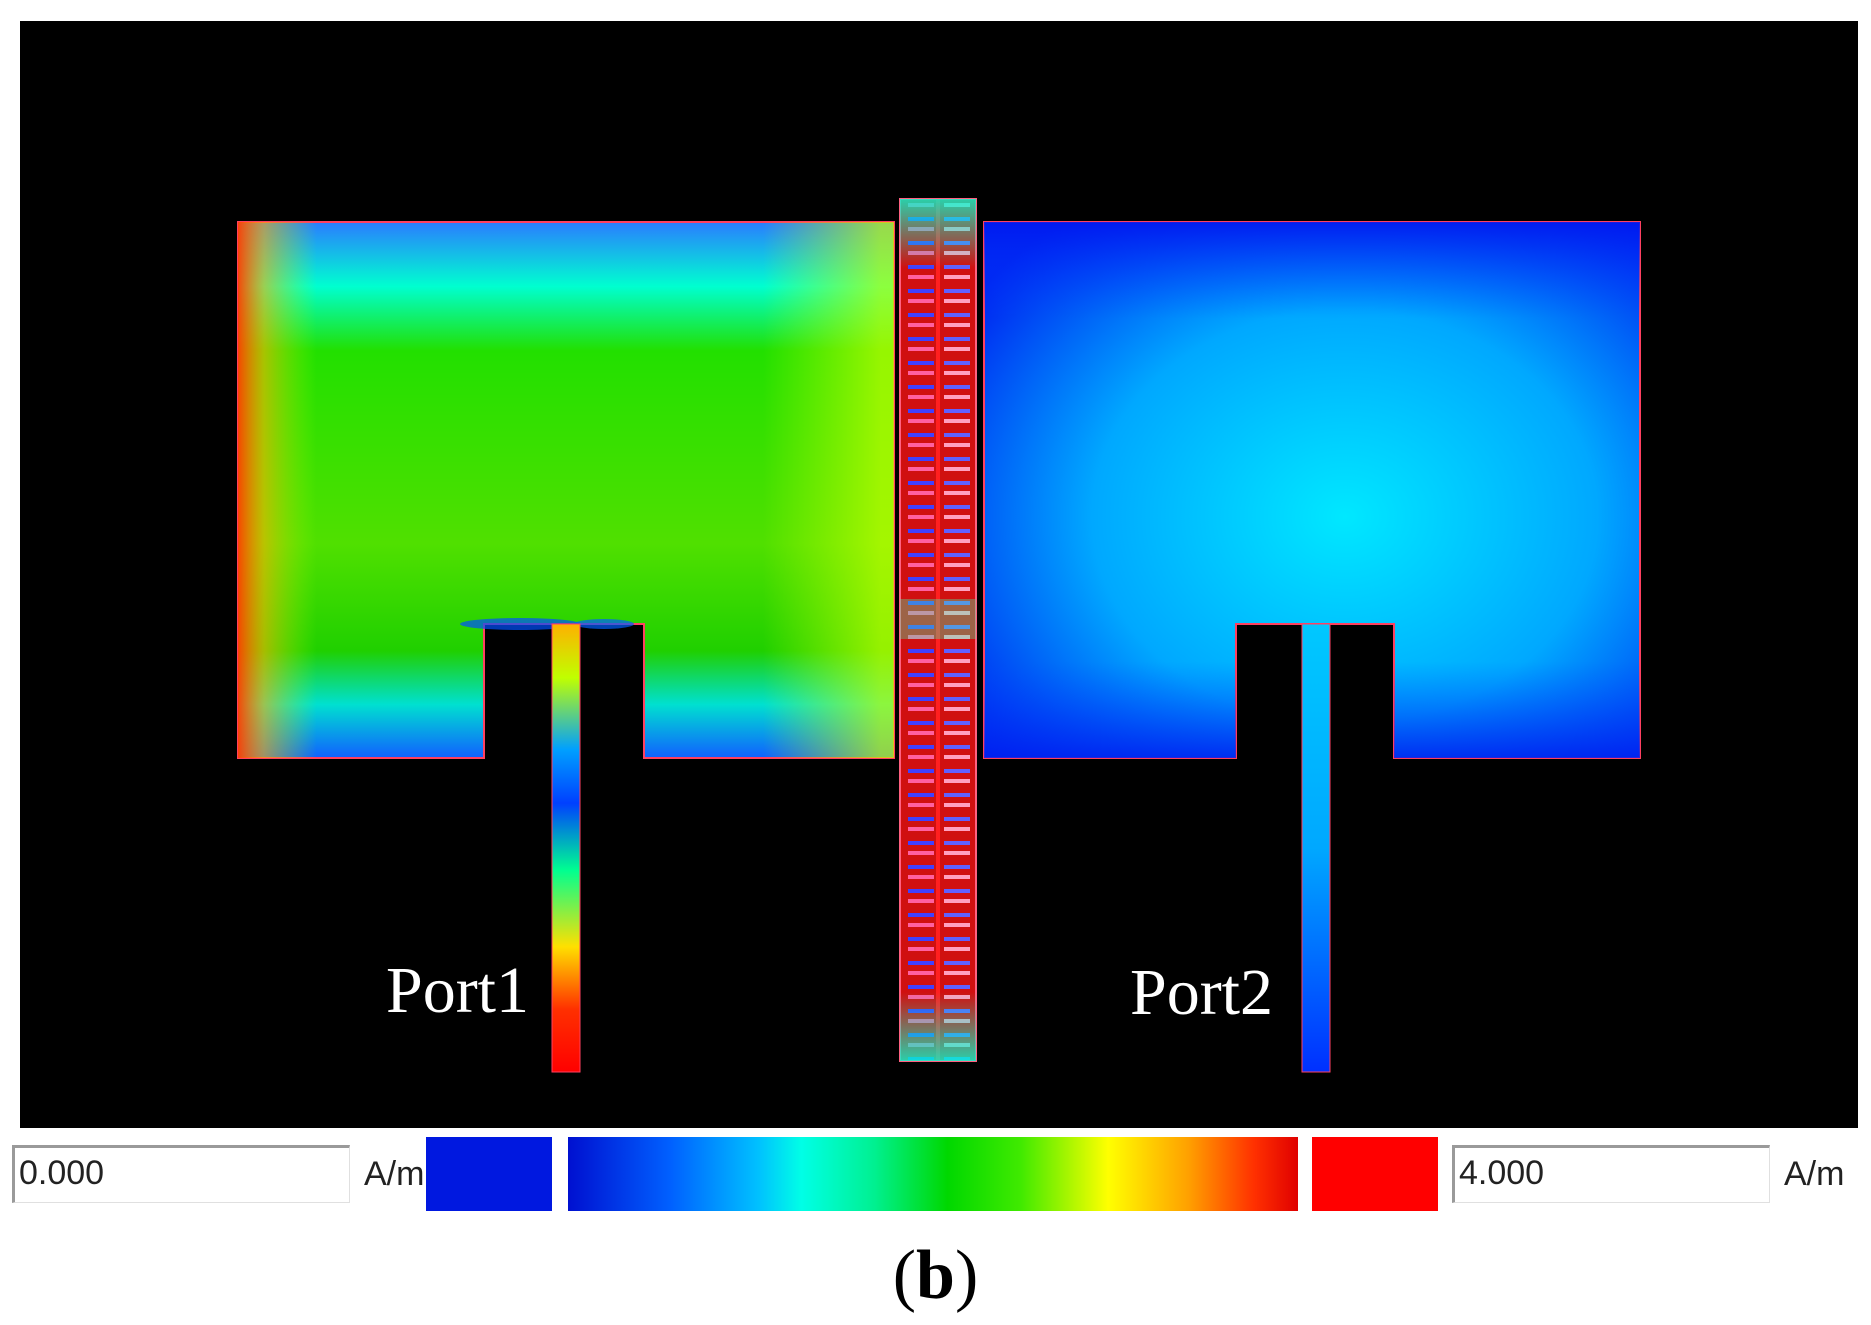  What do you see at coordinates (904, 1275) in the screenshot?
I see `figure-label-open: (` at bounding box center [904, 1275].